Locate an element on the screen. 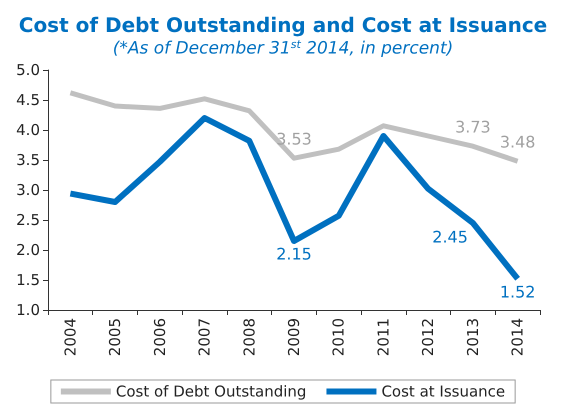  x-tick-label: 2004 is located at coordinates (70, 337).